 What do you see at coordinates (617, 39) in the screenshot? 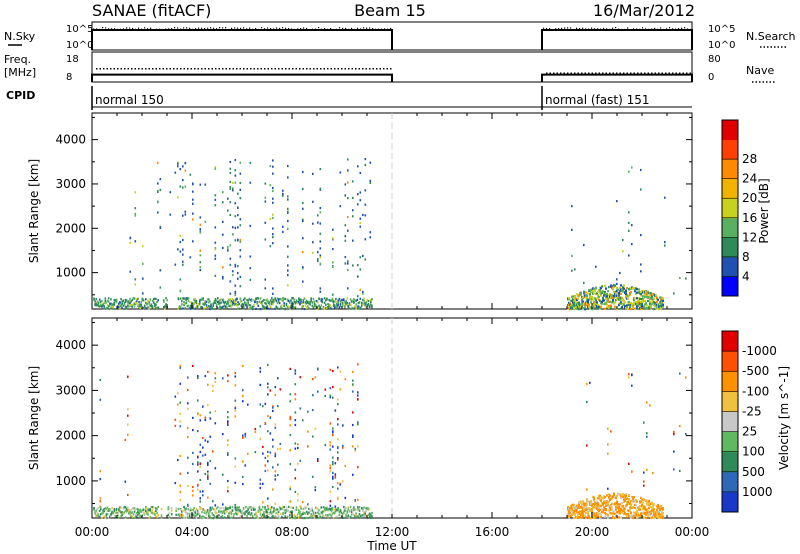
I see `nsky-trace` at bounding box center [617, 39].